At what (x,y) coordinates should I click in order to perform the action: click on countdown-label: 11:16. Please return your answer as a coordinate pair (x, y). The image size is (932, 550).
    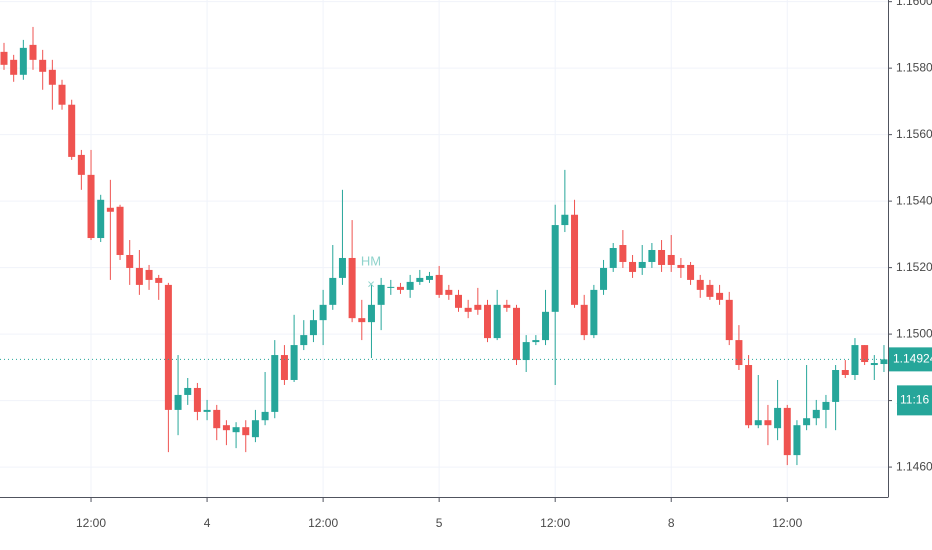
    Looking at the image, I should click on (914, 400).